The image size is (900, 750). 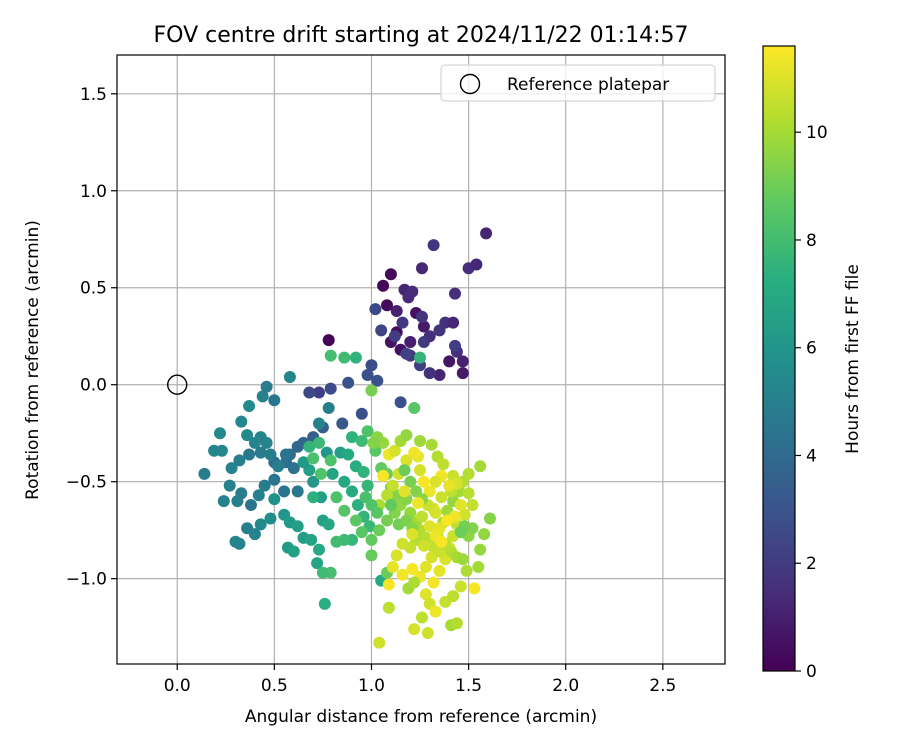 What do you see at coordinates (91, 337) in the screenshot?
I see `y-axis-ticks: −1.0 −0.5 0.0 0.5 1.0 1.5` at bounding box center [91, 337].